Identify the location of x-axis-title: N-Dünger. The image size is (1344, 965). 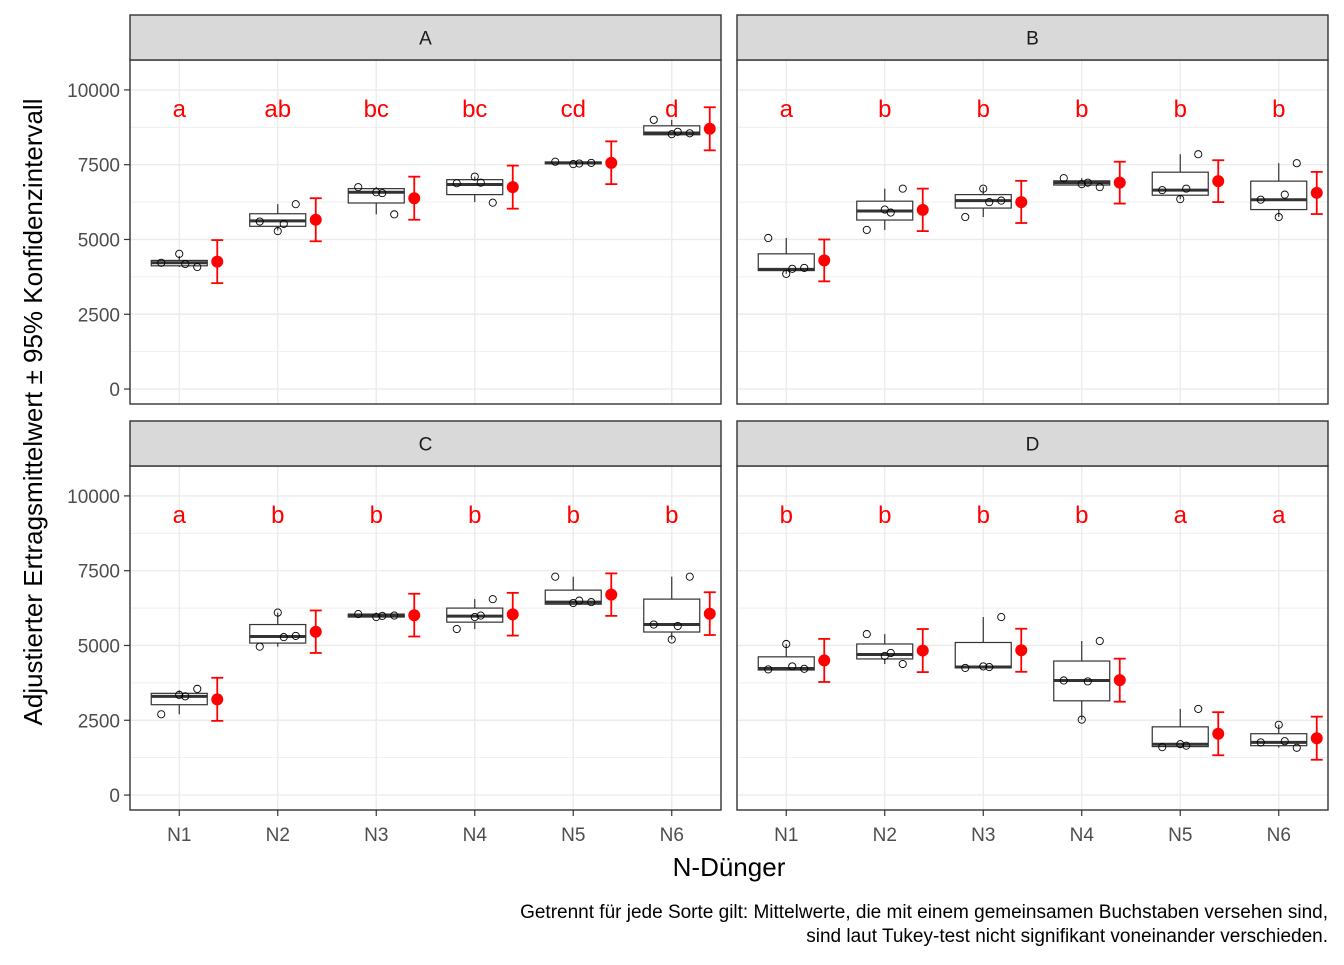
(729, 867).